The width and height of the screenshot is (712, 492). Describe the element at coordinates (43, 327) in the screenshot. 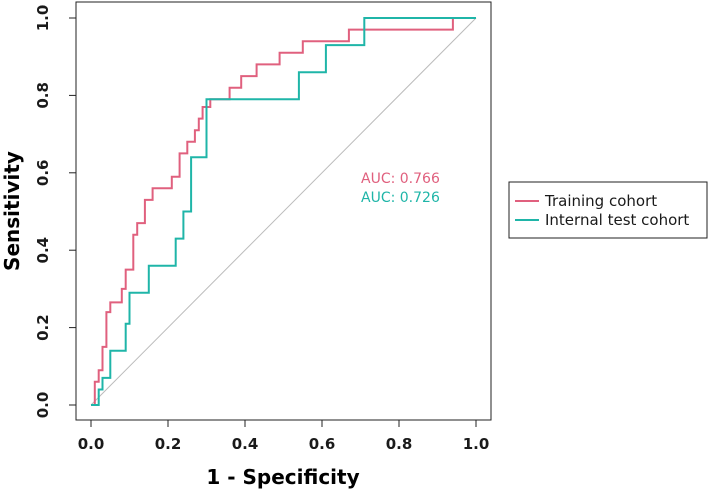

I see `y-tick-label: 0.2` at that location.